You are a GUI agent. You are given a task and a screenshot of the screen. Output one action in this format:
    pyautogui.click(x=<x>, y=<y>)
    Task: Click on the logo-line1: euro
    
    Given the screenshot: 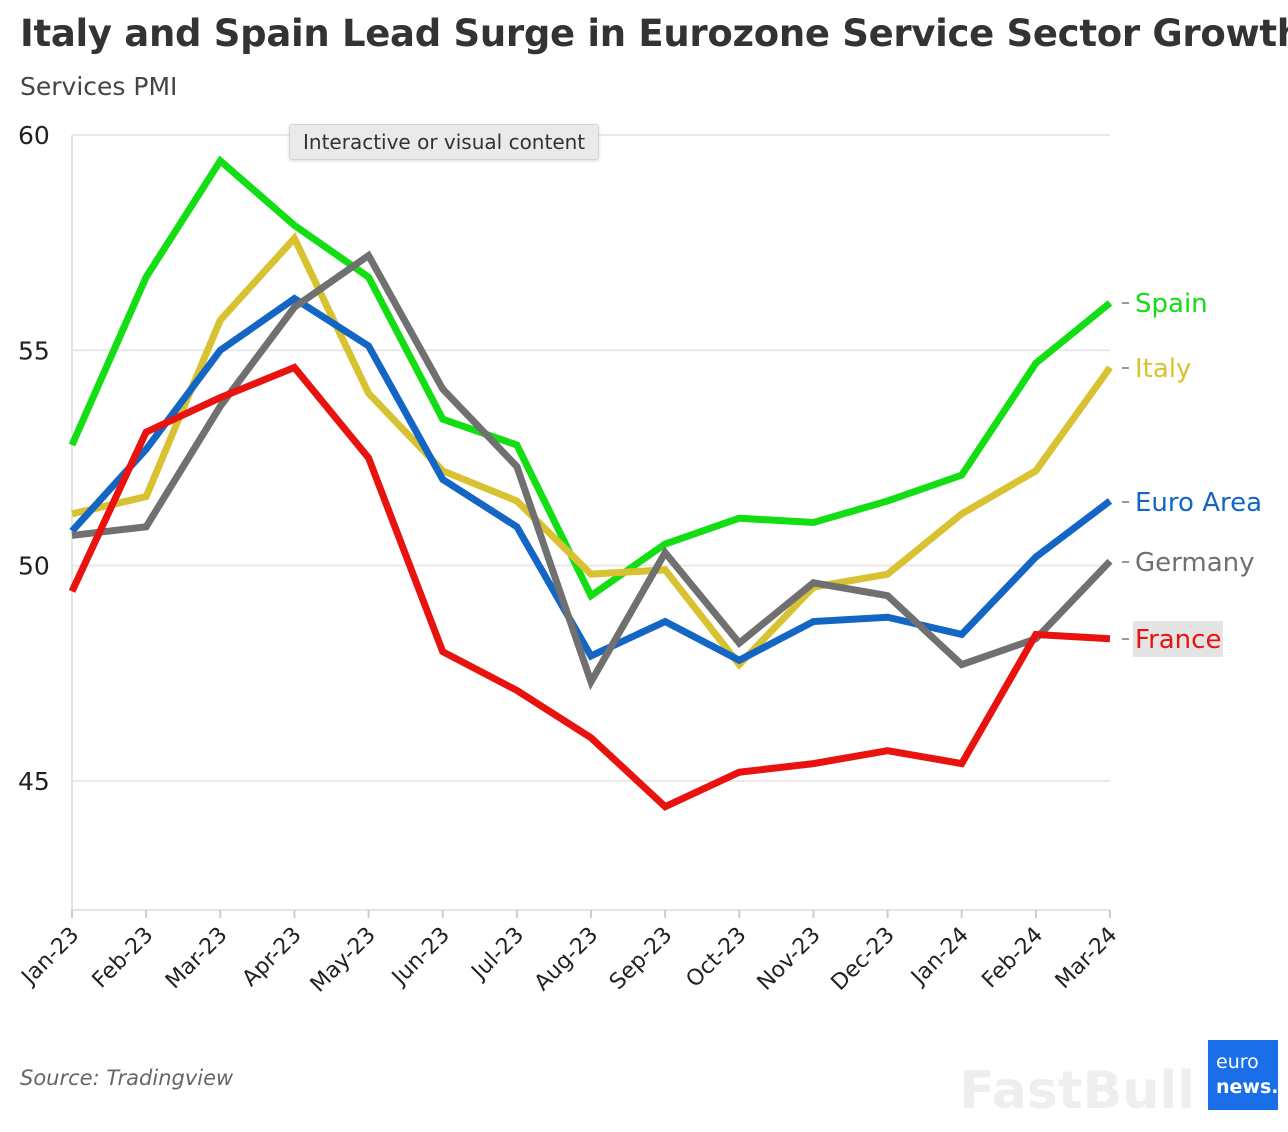 What is the action you would take?
    pyautogui.click(x=1237, y=1062)
    